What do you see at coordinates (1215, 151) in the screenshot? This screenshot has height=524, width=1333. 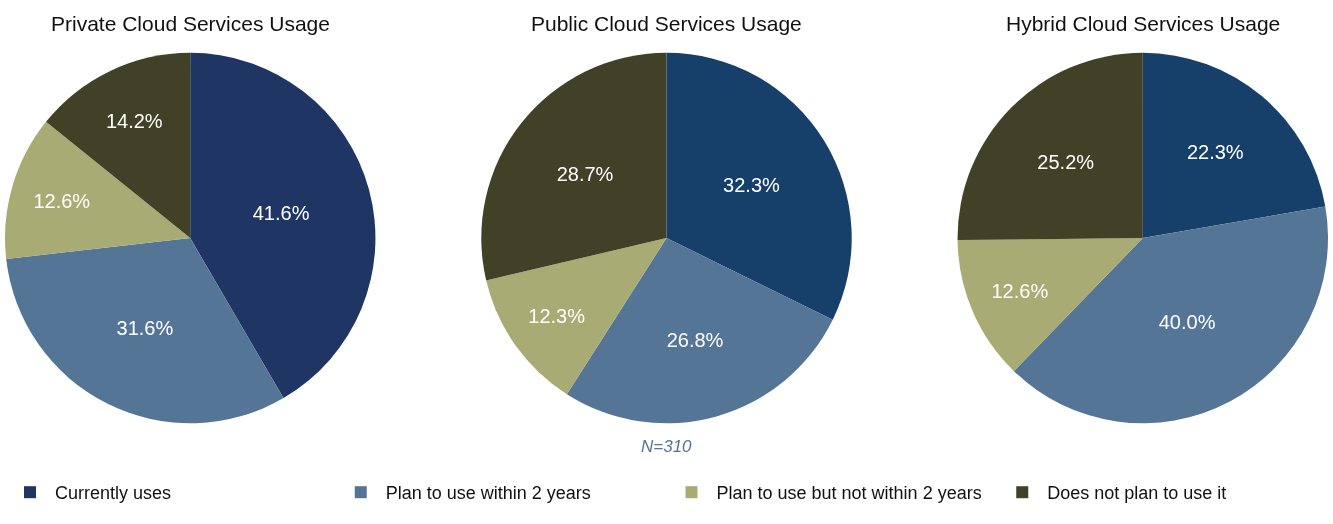 I see `data-label: 22.3%` at bounding box center [1215, 151].